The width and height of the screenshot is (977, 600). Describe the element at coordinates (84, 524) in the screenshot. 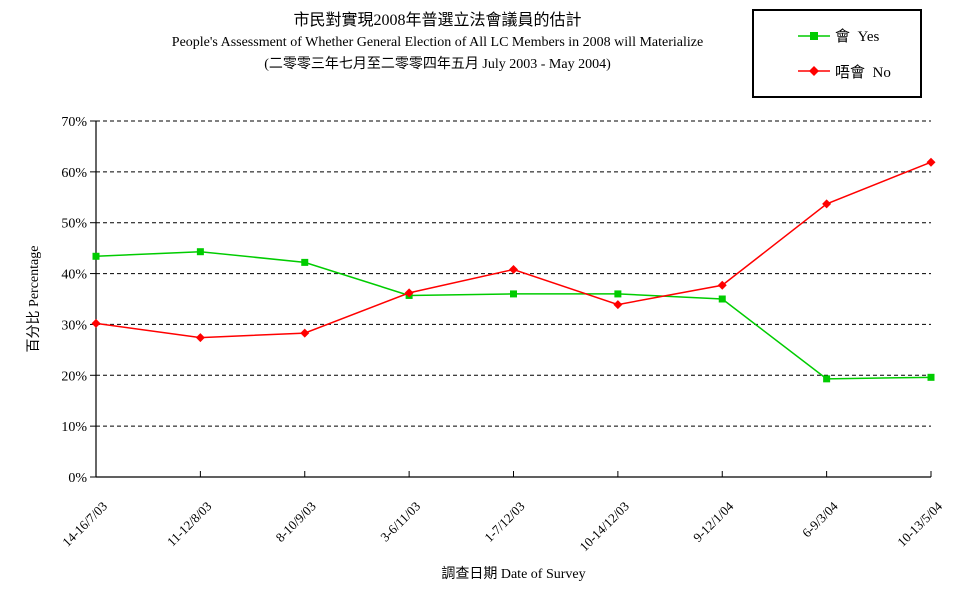

I see `x-tick-label: 14-16/7/03` at that location.